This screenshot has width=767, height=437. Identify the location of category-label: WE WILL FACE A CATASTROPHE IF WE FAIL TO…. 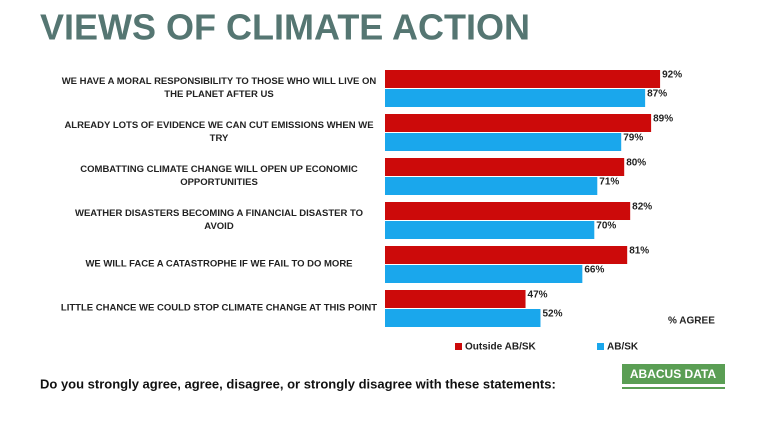
(219, 264).